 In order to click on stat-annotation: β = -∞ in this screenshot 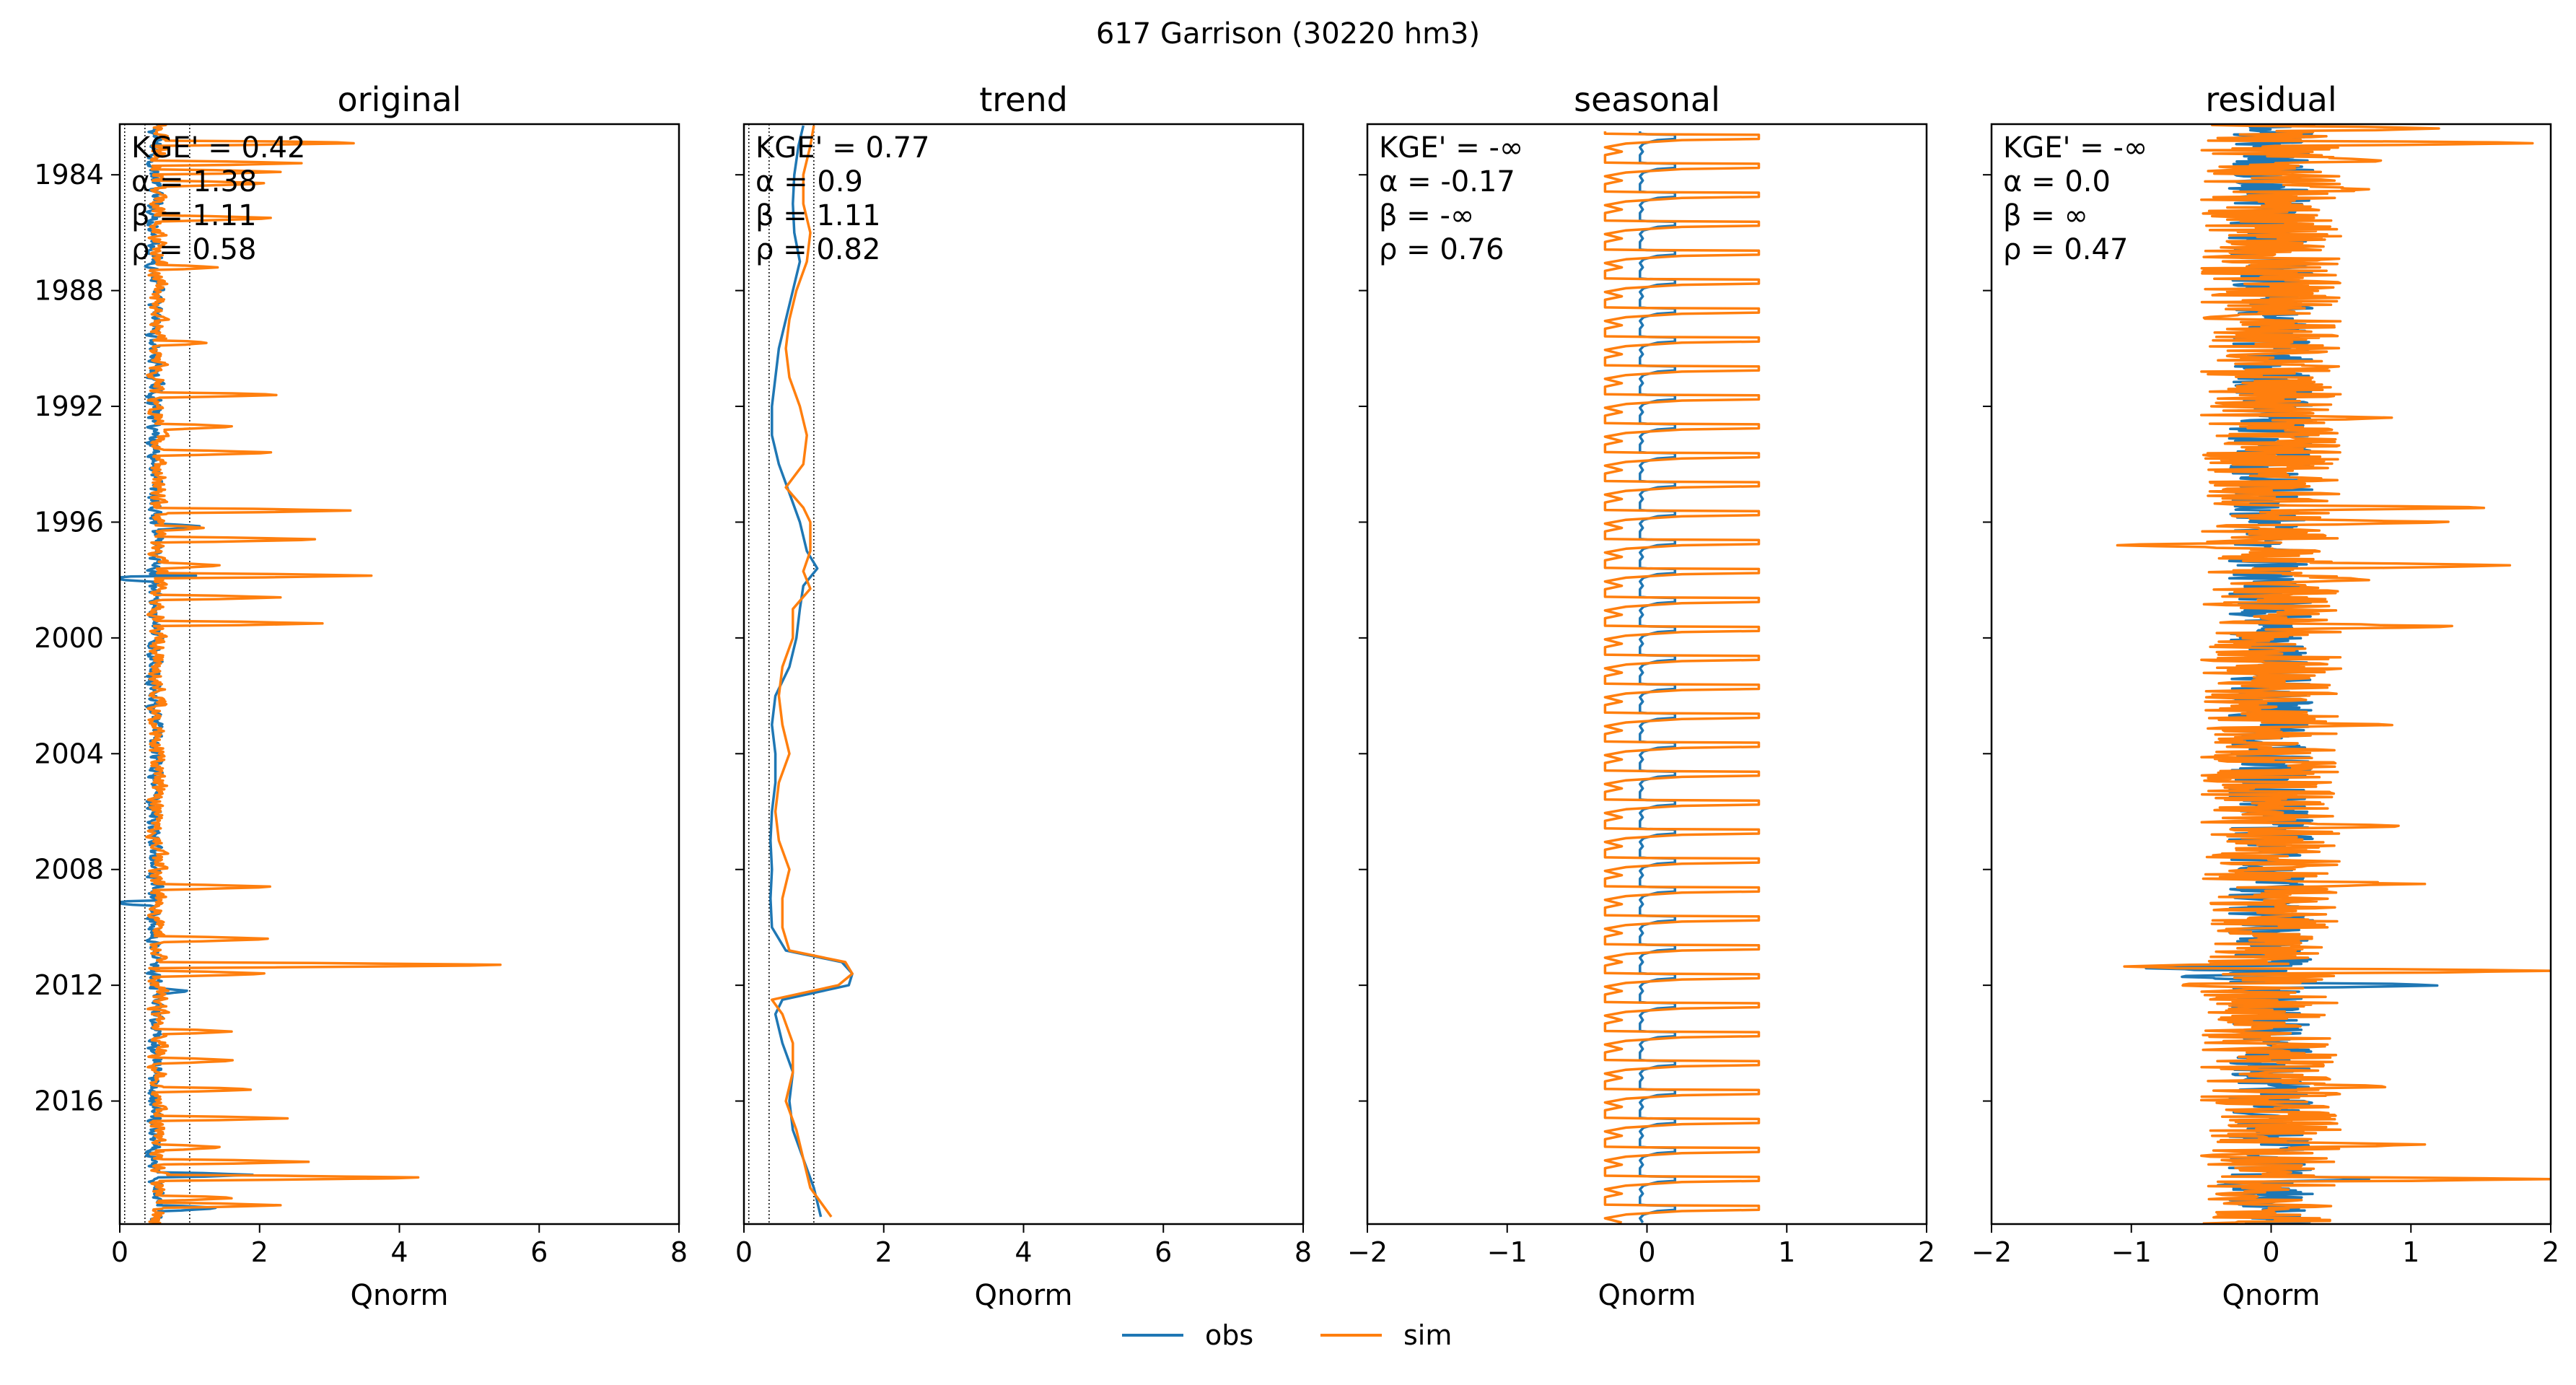, I will do `click(1426, 215)`.